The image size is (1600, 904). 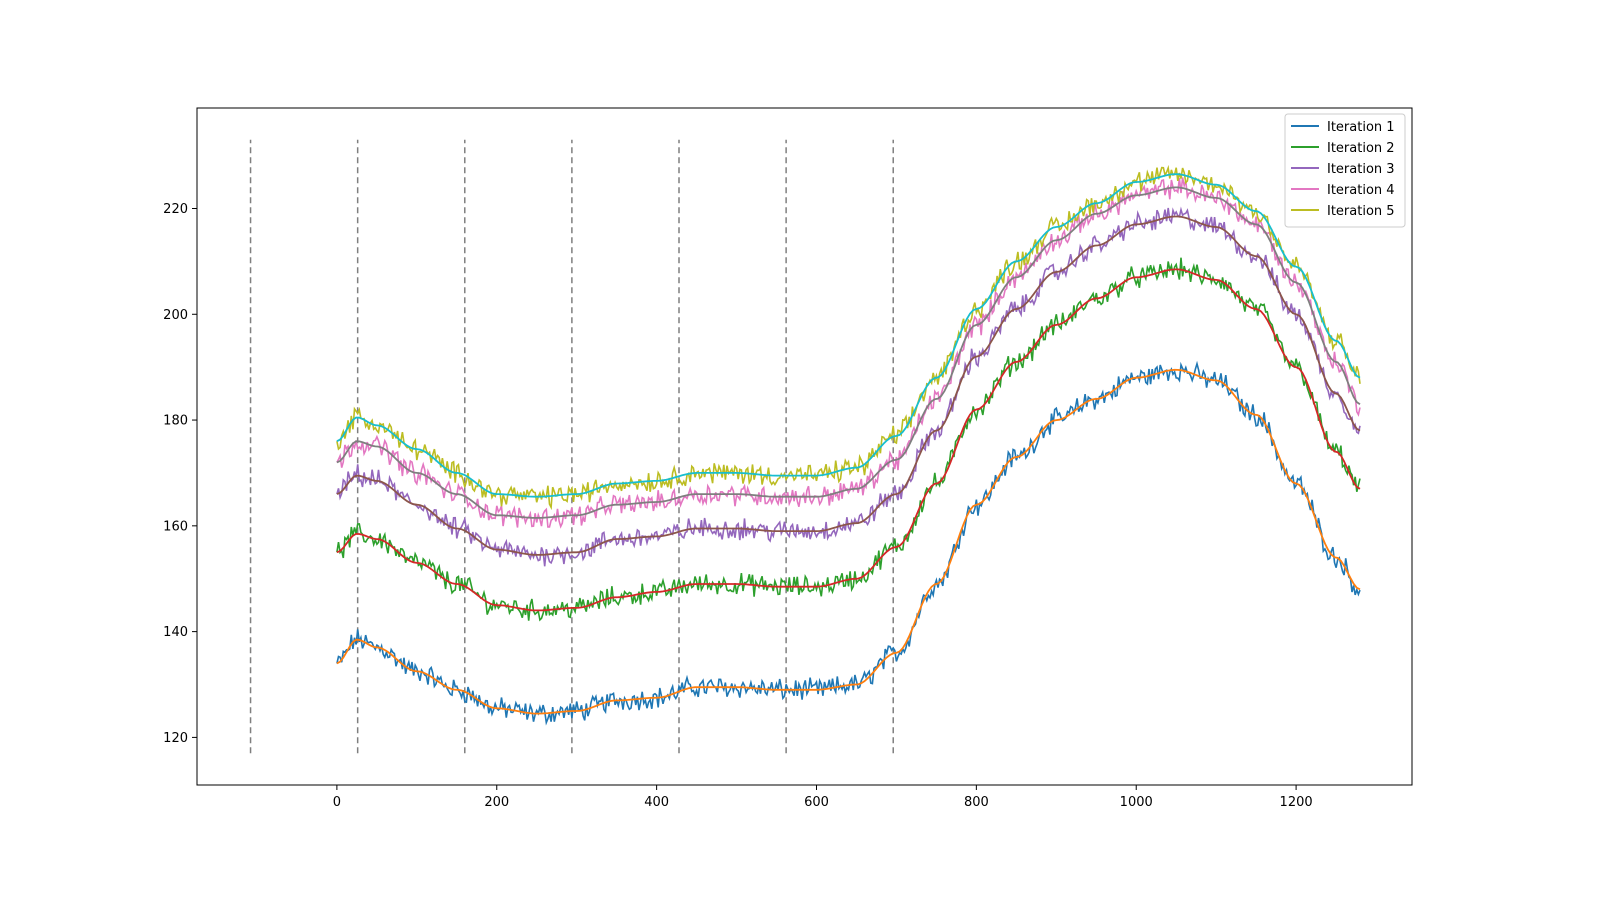 I want to click on x-tick-label: 200, so click(x=496, y=802).